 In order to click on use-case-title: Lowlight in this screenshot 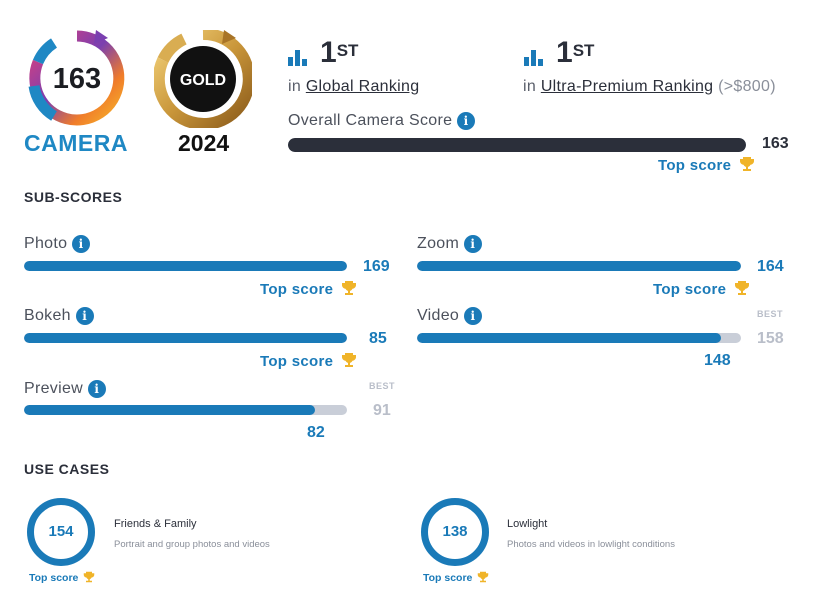, I will do `click(527, 524)`.